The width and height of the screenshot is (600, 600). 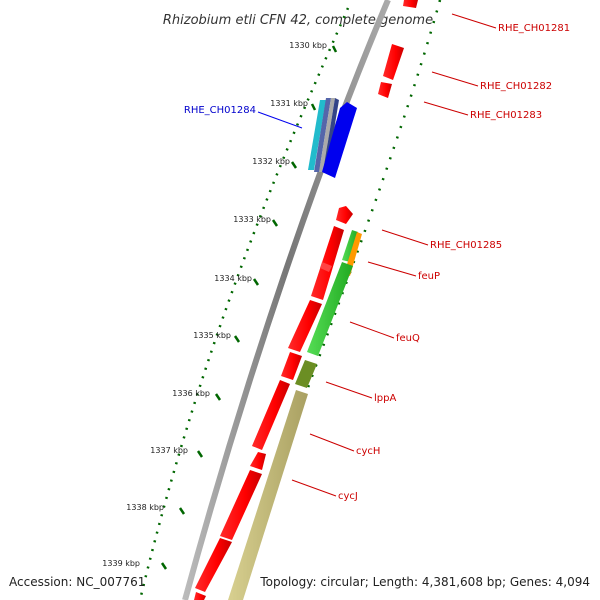 I want to click on leader-lppA, so click(x=349, y=390).